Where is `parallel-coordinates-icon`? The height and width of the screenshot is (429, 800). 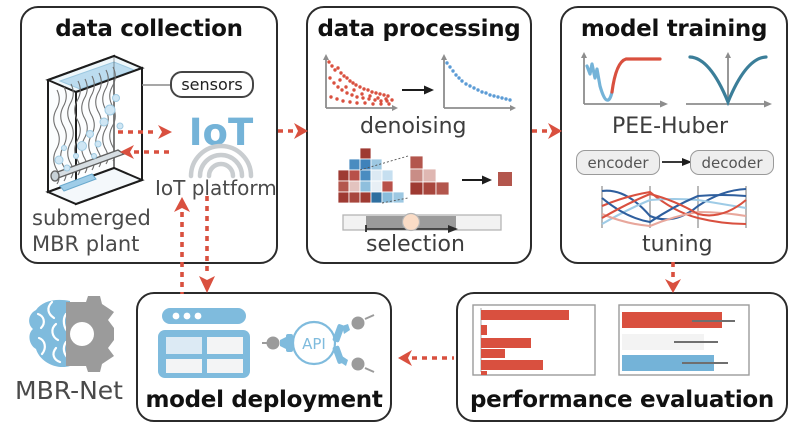 parallel-coordinates-icon is located at coordinates (674, 207).